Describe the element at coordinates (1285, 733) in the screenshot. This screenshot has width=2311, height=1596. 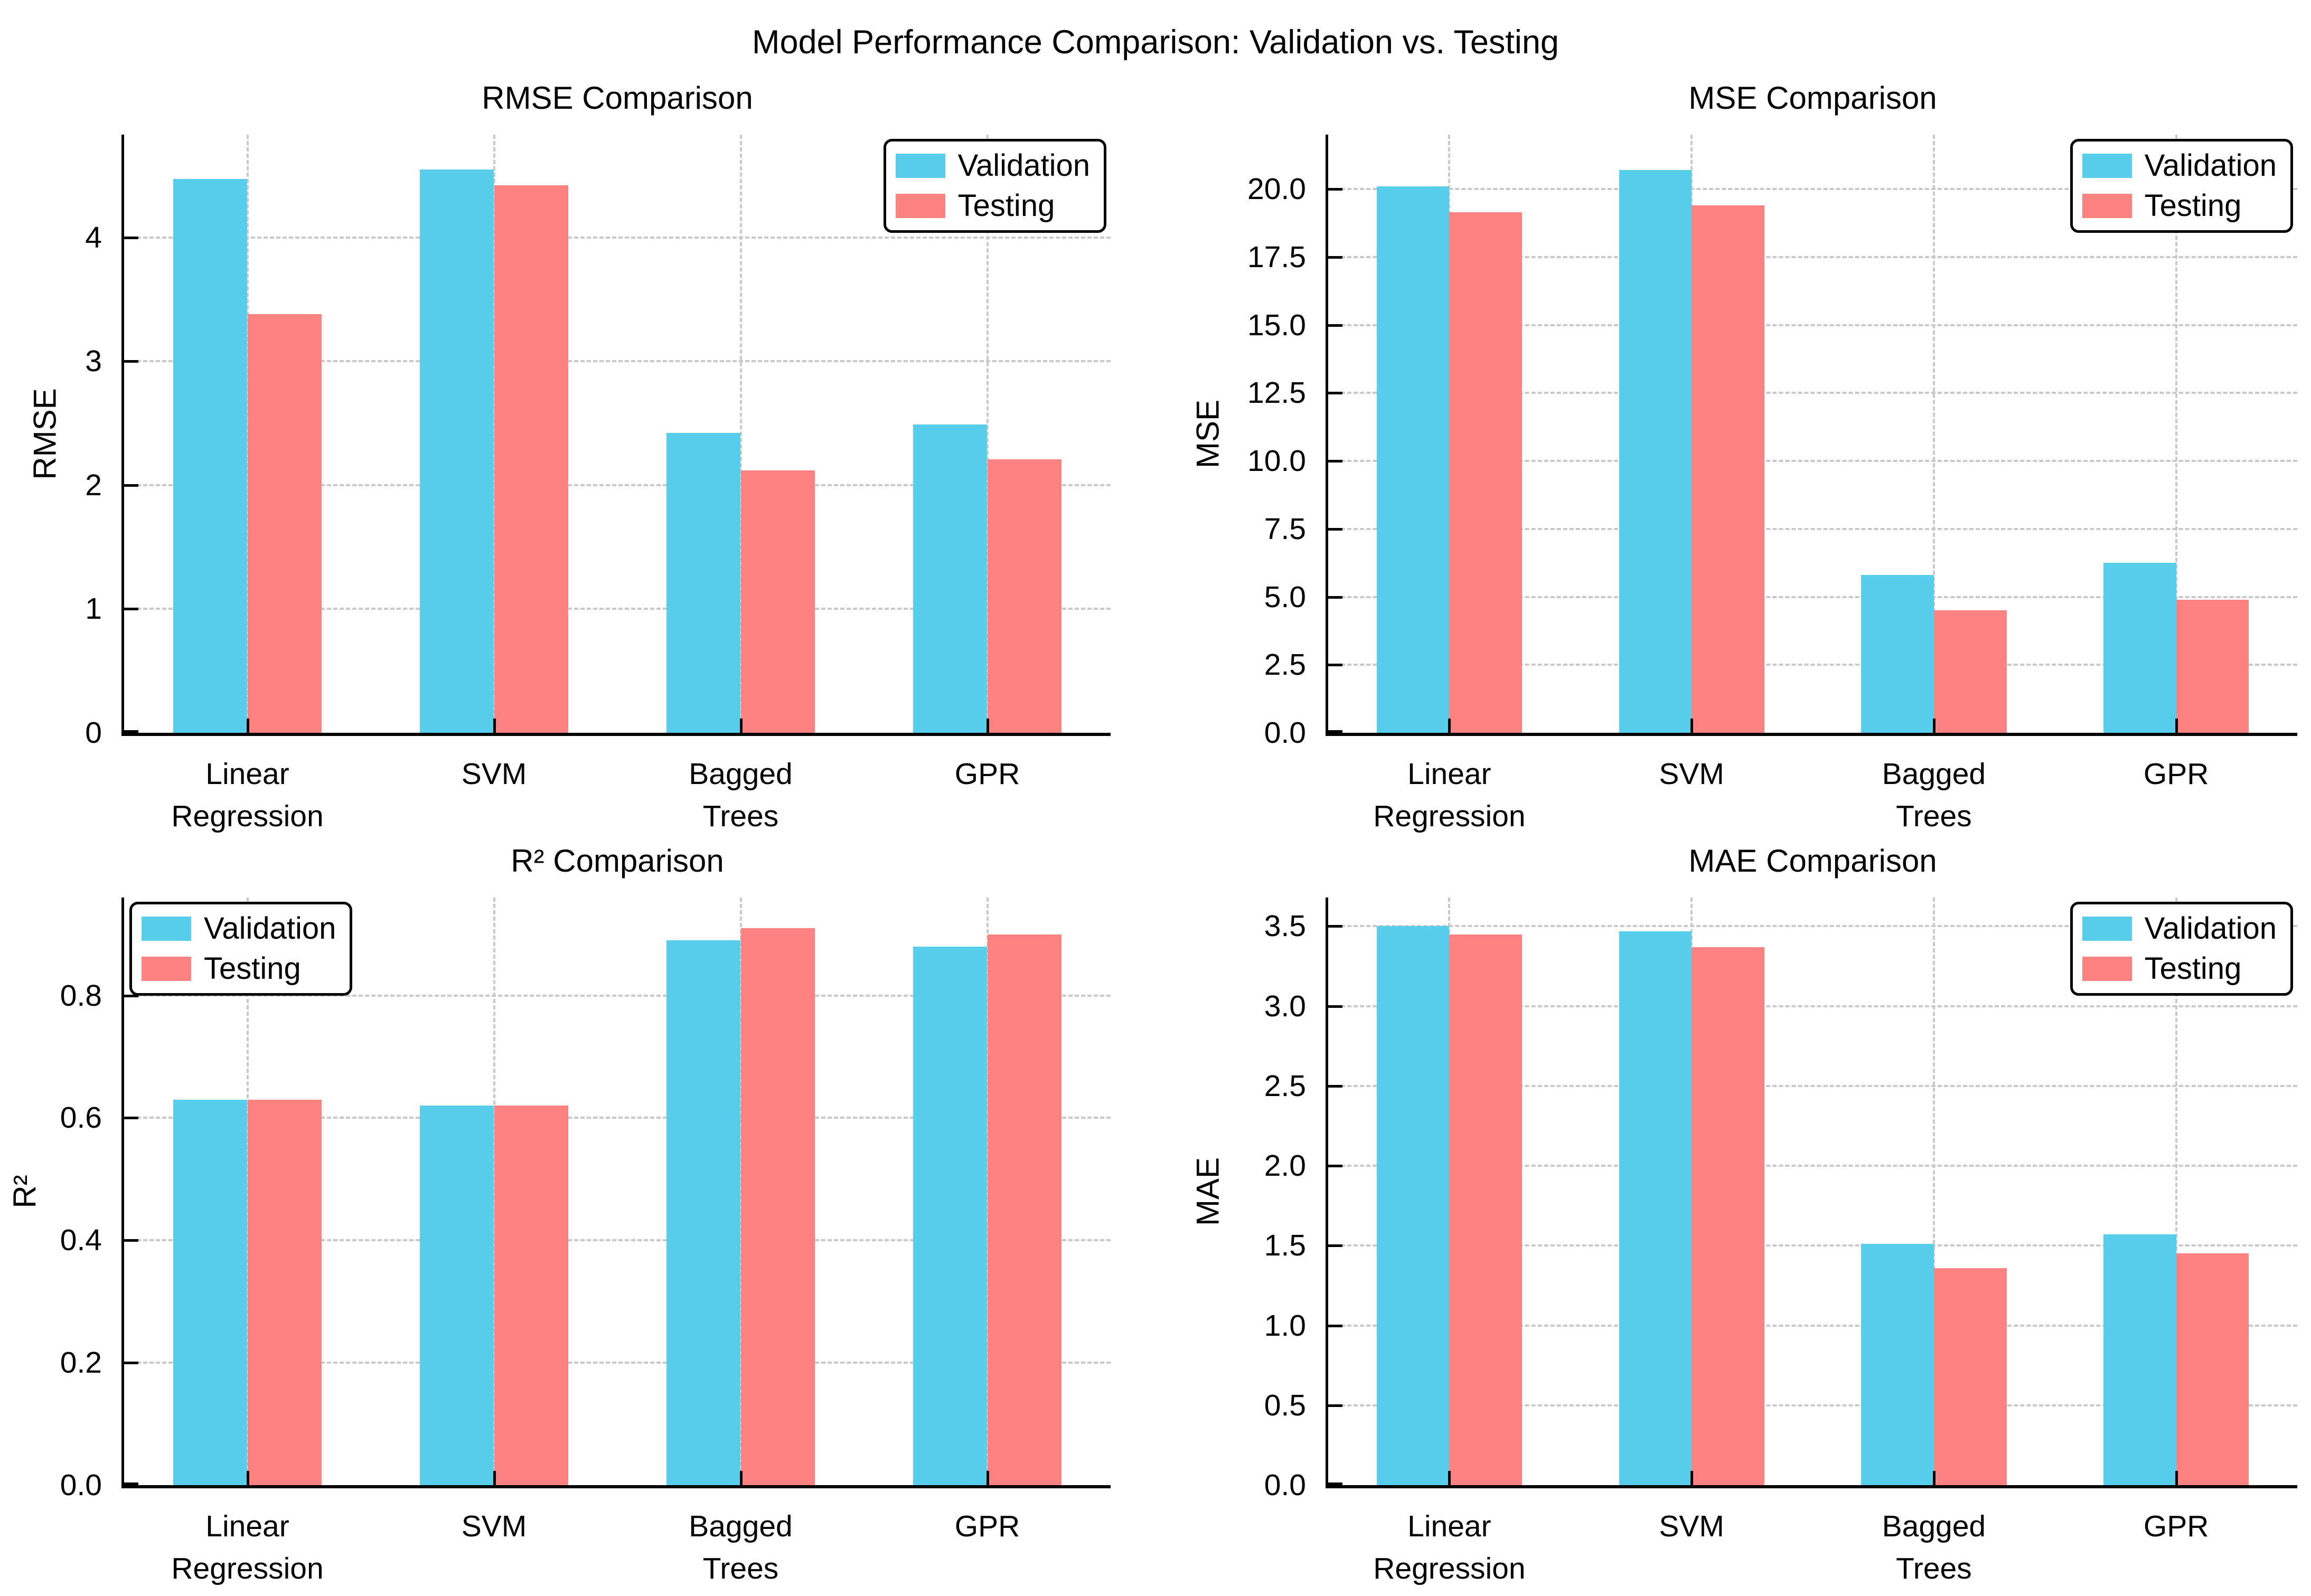
I see `y-tick-label: 0.0` at that location.